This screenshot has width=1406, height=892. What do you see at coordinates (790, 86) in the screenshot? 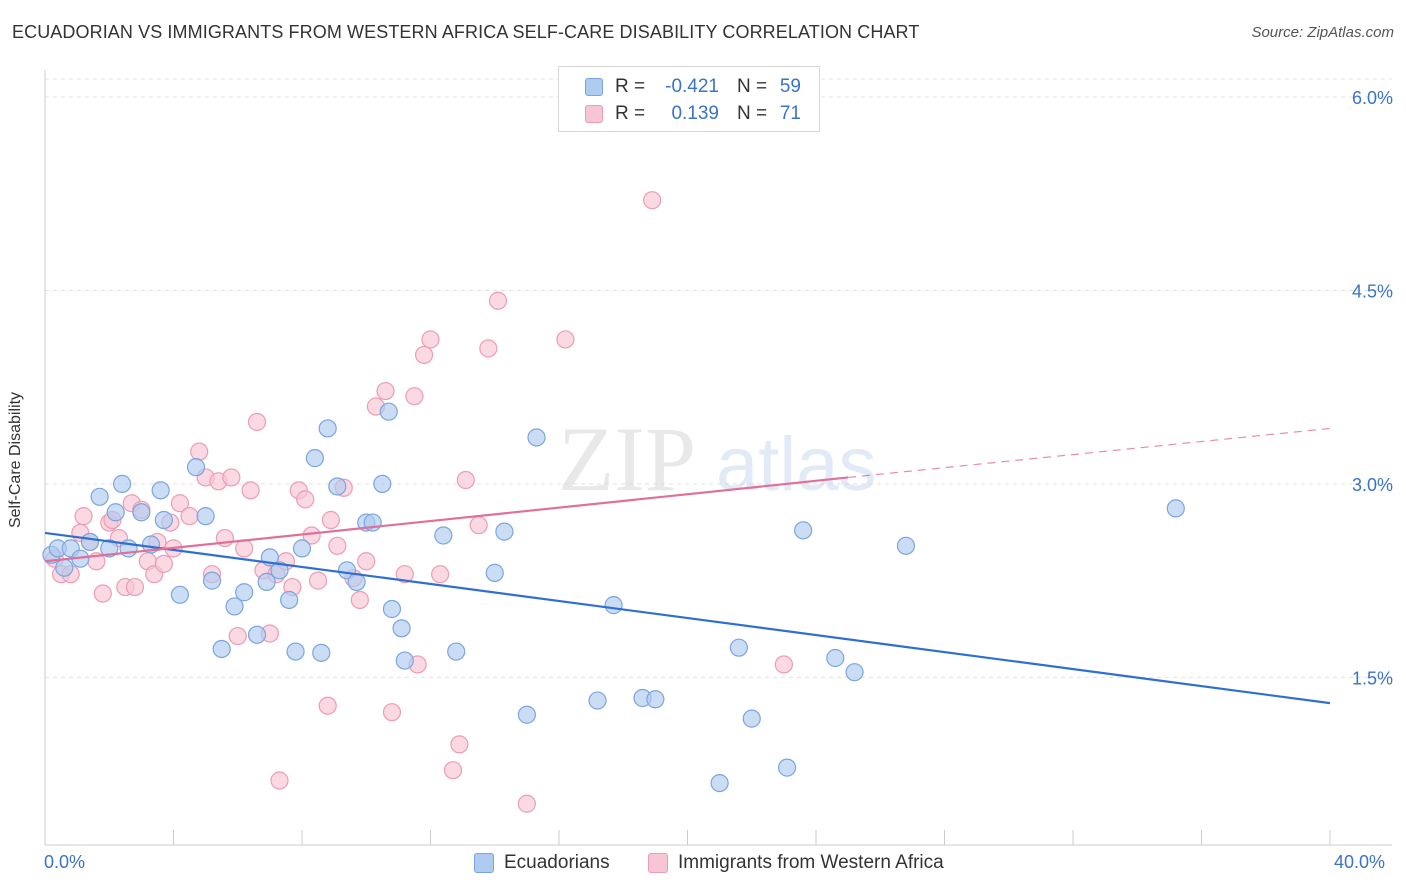
I see `legend-n-value: 59` at bounding box center [790, 86].